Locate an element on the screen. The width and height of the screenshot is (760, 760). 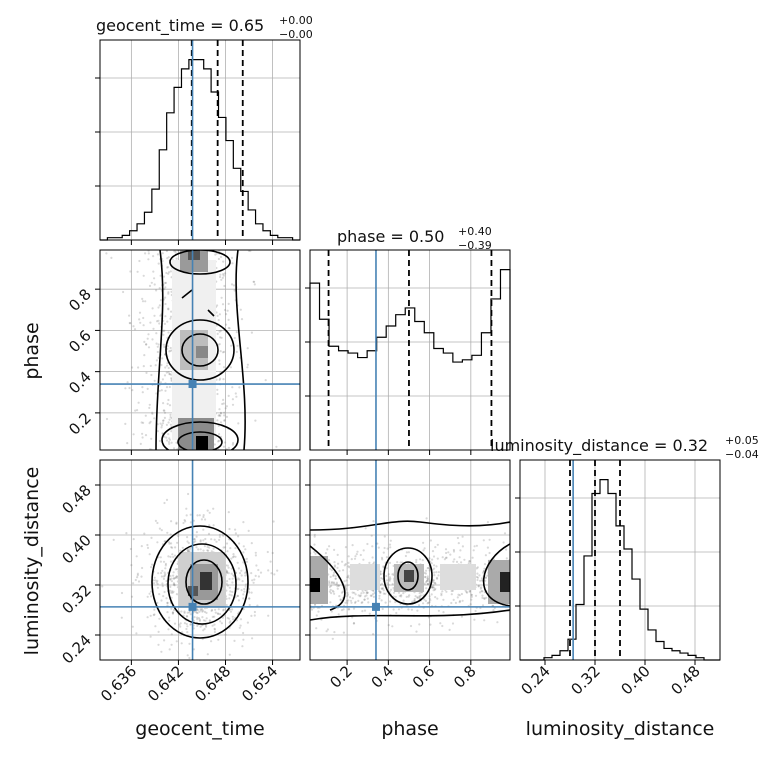
title-phase: phase = 0.50 +0.40 −0.39 is located at coordinates (414, 238).